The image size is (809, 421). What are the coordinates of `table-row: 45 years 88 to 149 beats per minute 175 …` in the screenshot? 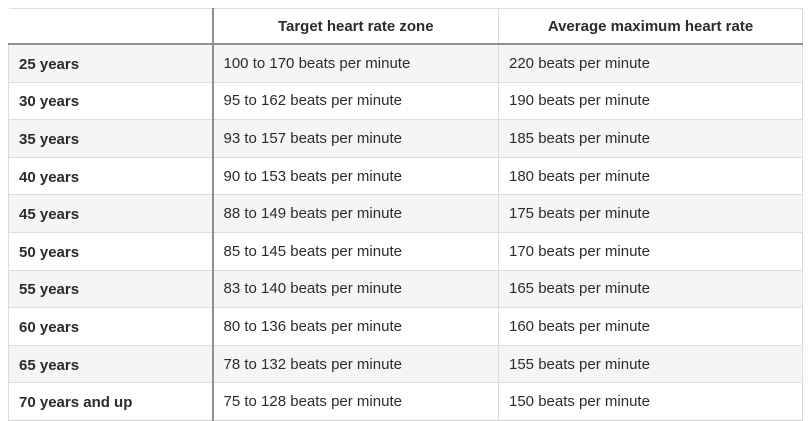 It's located at (405, 213).